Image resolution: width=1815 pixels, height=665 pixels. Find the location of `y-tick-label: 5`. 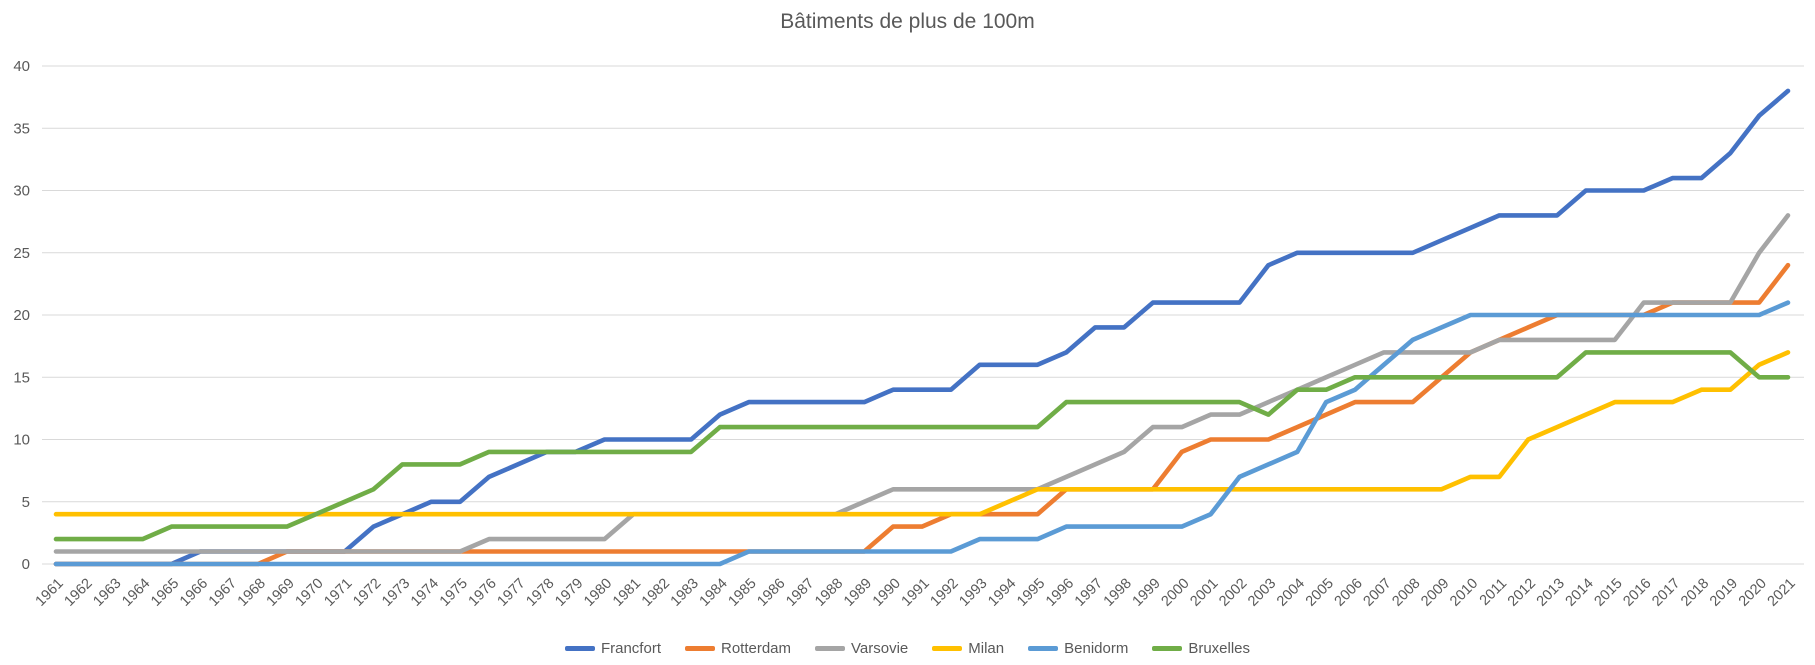

y-tick-label: 5 is located at coordinates (26, 502).